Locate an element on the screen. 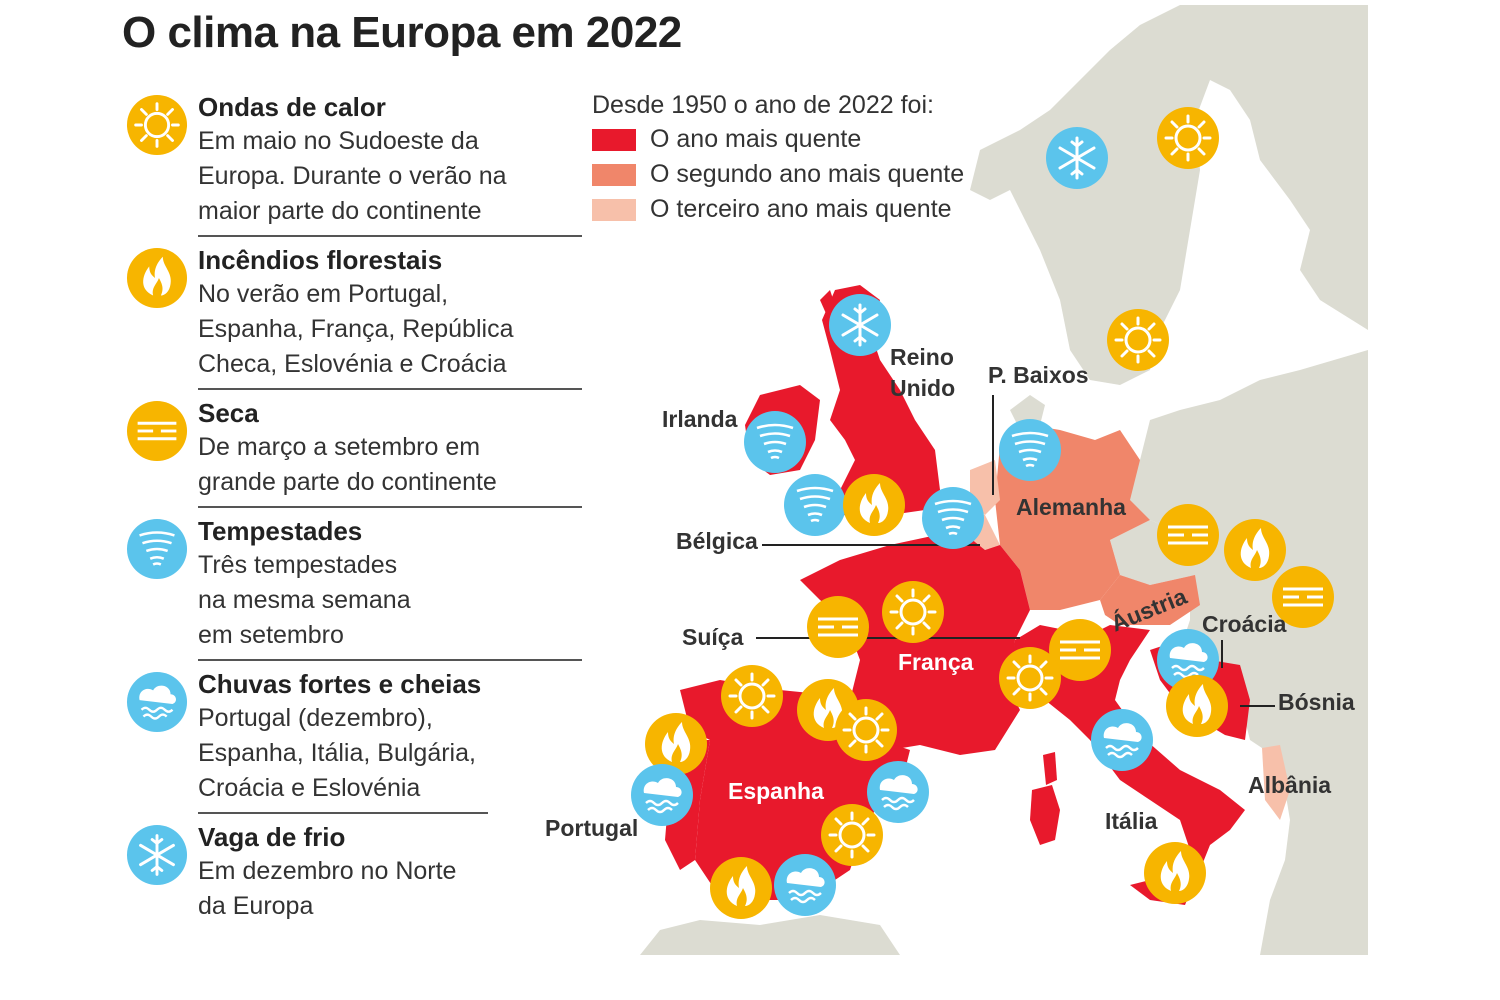  legend-item-title: Incêndios florestais is located at coordinates (320, 260).